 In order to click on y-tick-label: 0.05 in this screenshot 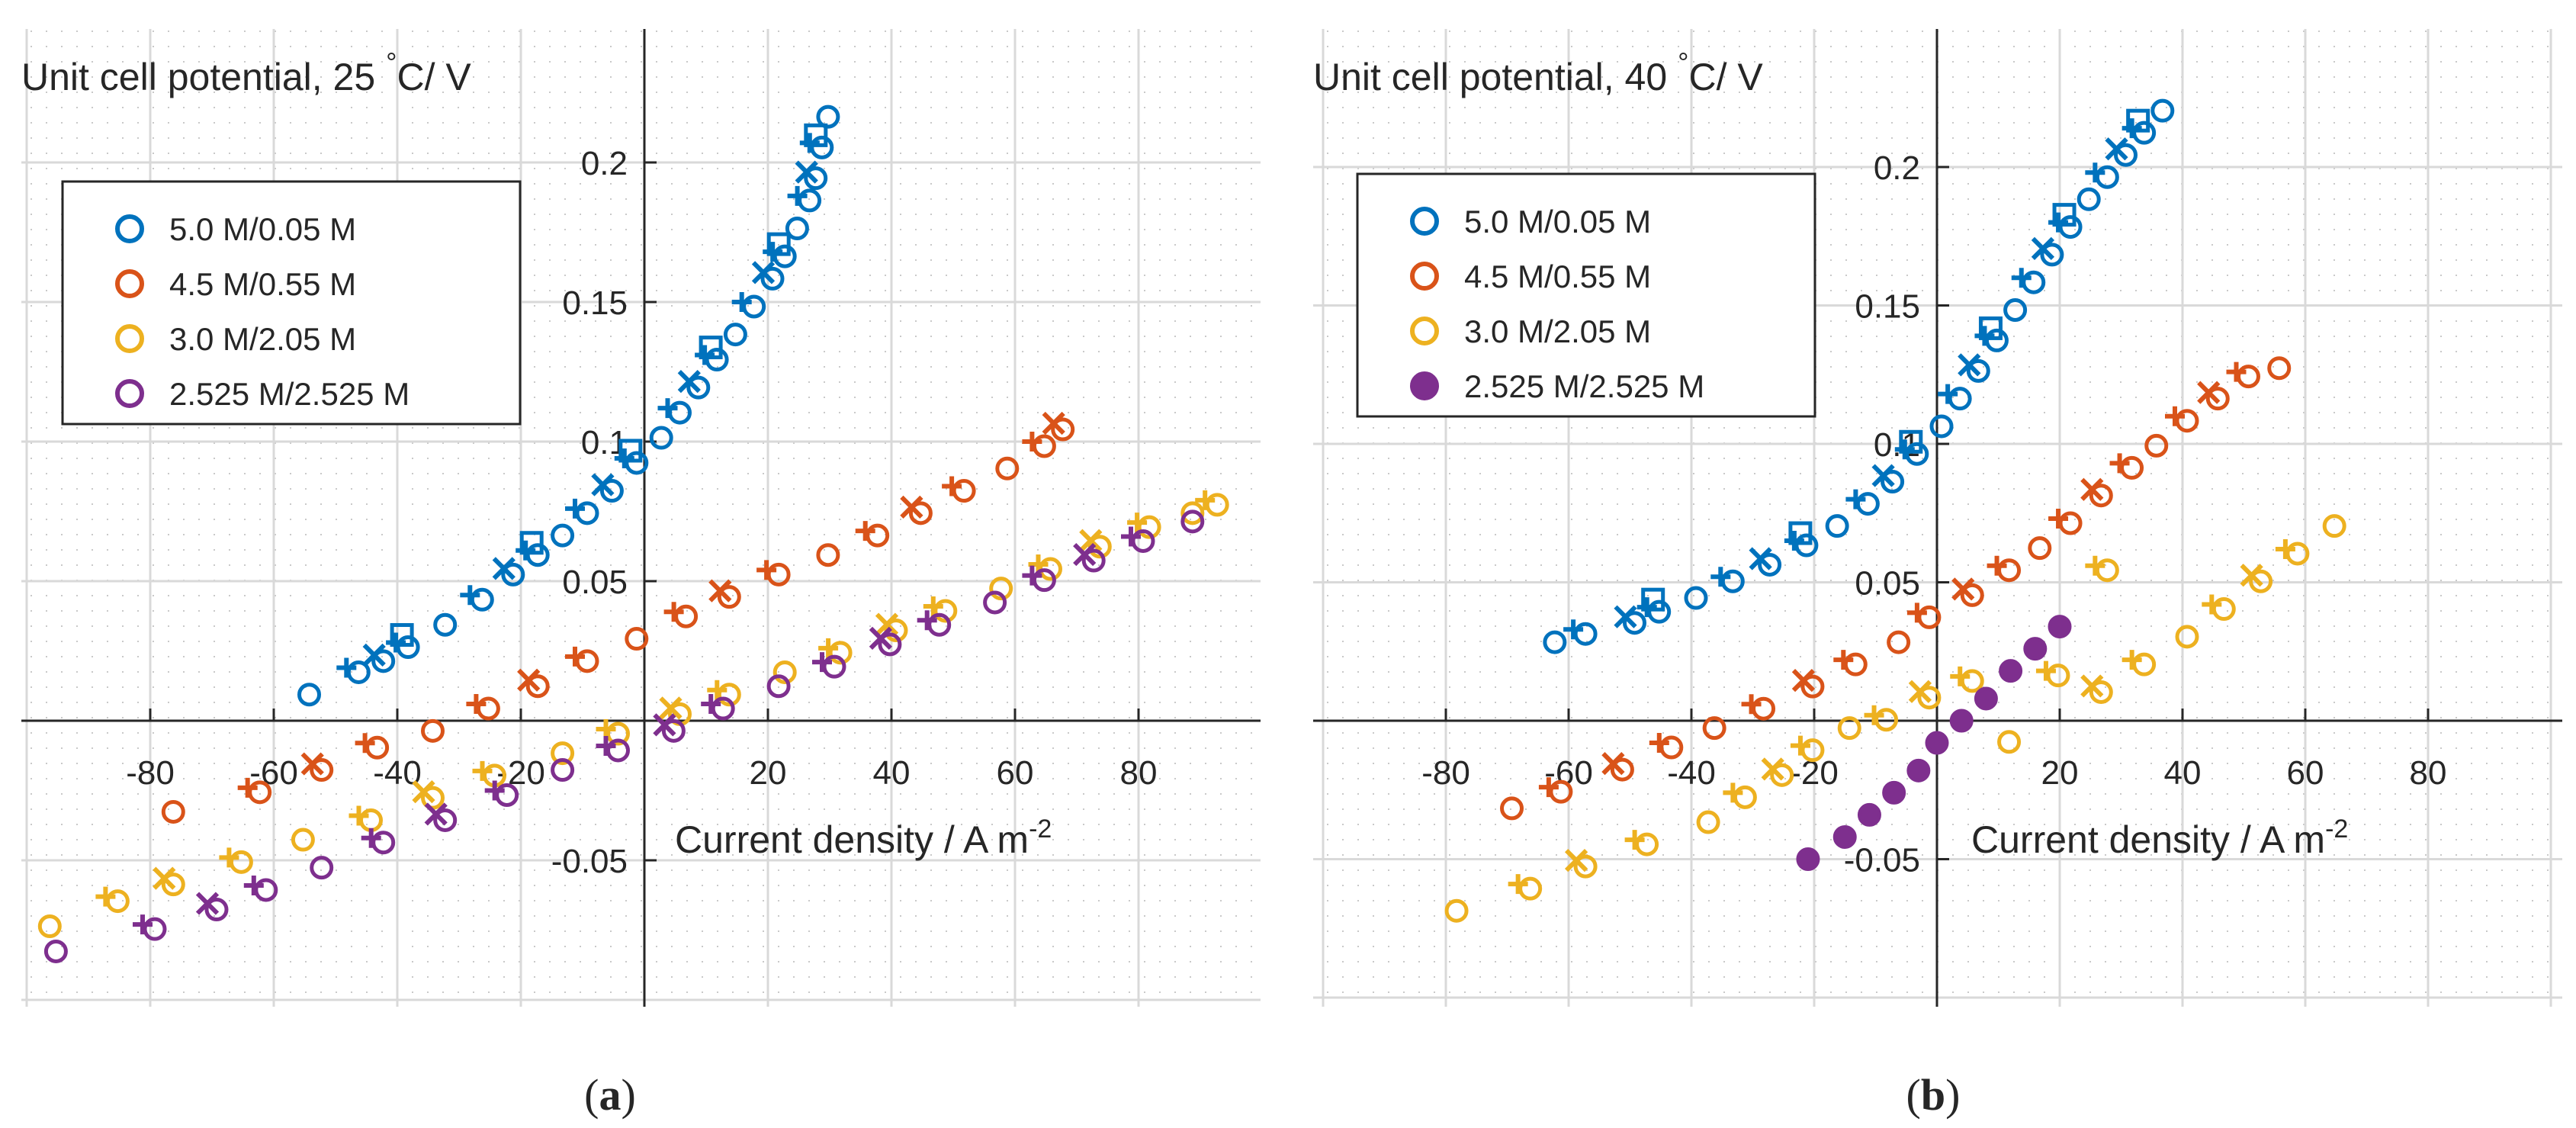, I will do `click(595, 582)`.